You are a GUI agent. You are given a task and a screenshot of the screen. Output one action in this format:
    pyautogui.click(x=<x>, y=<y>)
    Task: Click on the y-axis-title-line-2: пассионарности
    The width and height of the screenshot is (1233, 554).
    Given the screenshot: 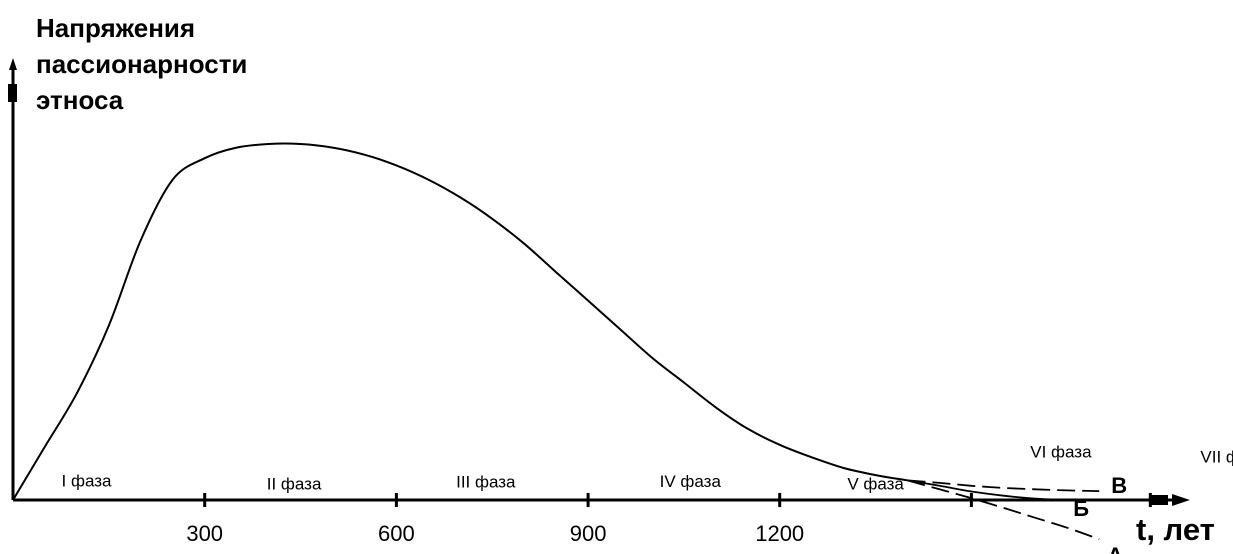 What is the action you would take?
    pyautogui.click(x=142, y=64)
    